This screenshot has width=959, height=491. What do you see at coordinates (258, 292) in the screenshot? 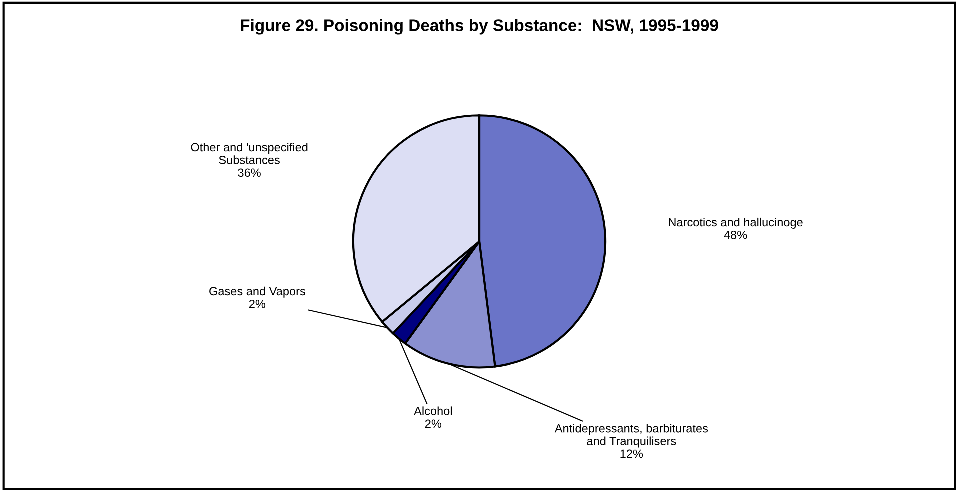
I see `slice-label: Gases and Vapors` at bounding box center [258, 292].